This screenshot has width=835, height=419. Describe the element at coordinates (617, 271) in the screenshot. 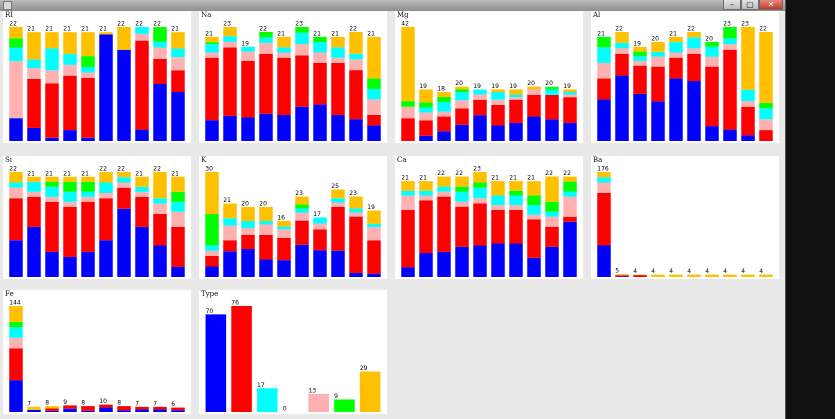

I see `bar-count-label: 5` at that location.